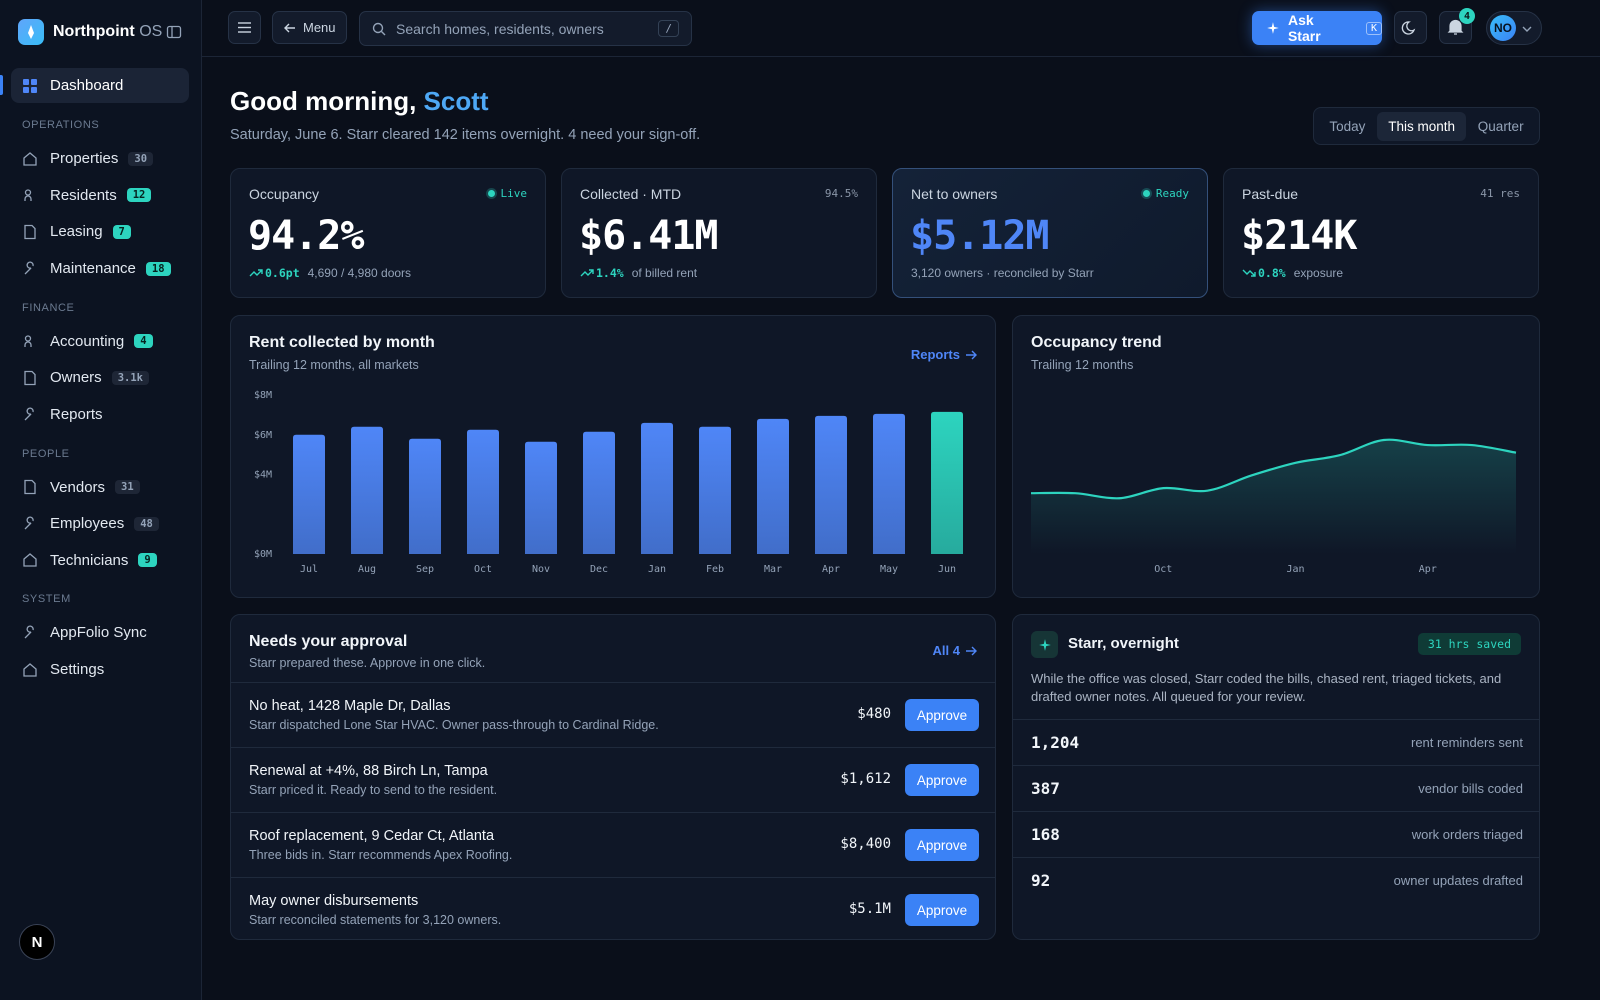 This screenshot has width=1600, height=1000. What do you see at coordinates (87, 85) in the screenshot?
I see `nav-label: Dashboard` at bounding box center [87, 85].